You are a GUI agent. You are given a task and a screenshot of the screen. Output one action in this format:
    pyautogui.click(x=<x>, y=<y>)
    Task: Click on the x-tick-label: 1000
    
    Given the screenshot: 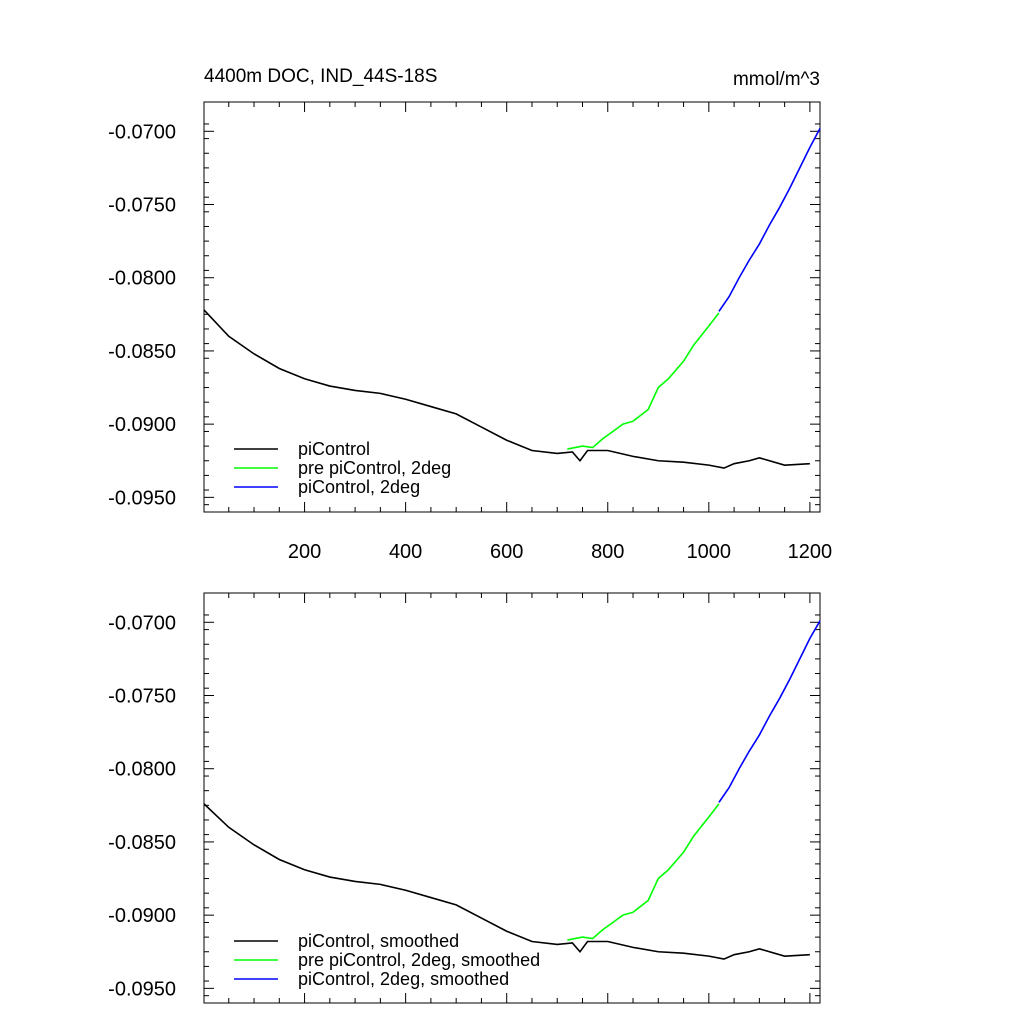 What is the action you would take?
    pyautogui.click(x=709, y=552)
    